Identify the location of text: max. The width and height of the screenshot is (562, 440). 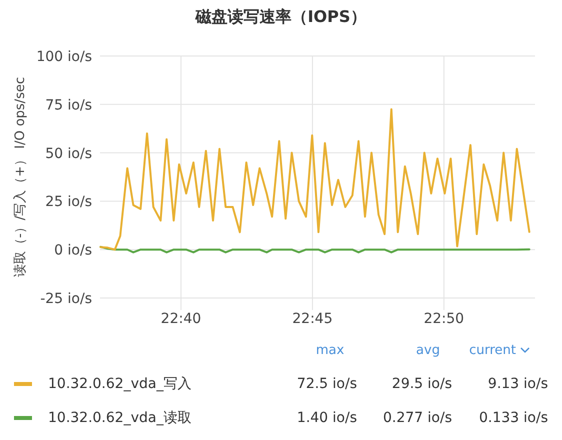
(330, 350).